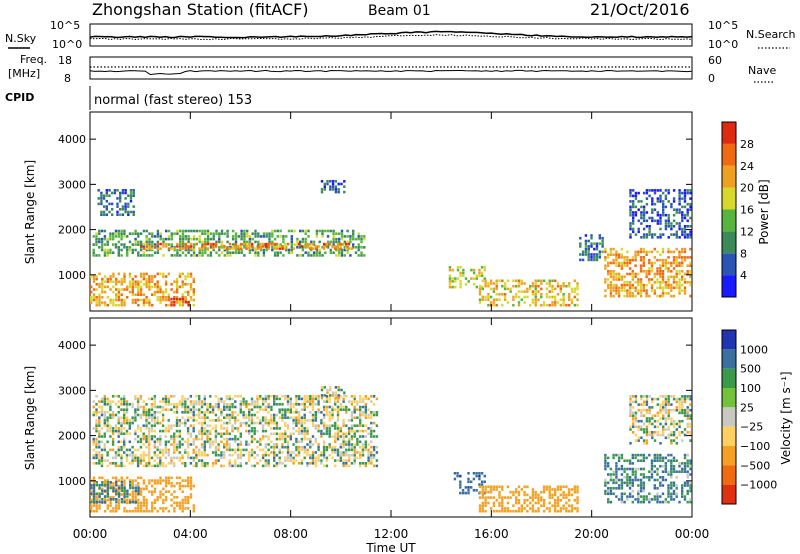 This screenshot has height=554, width=800. I want to click on velocity-ylabel: Slant Range [km], so click(30, 418).